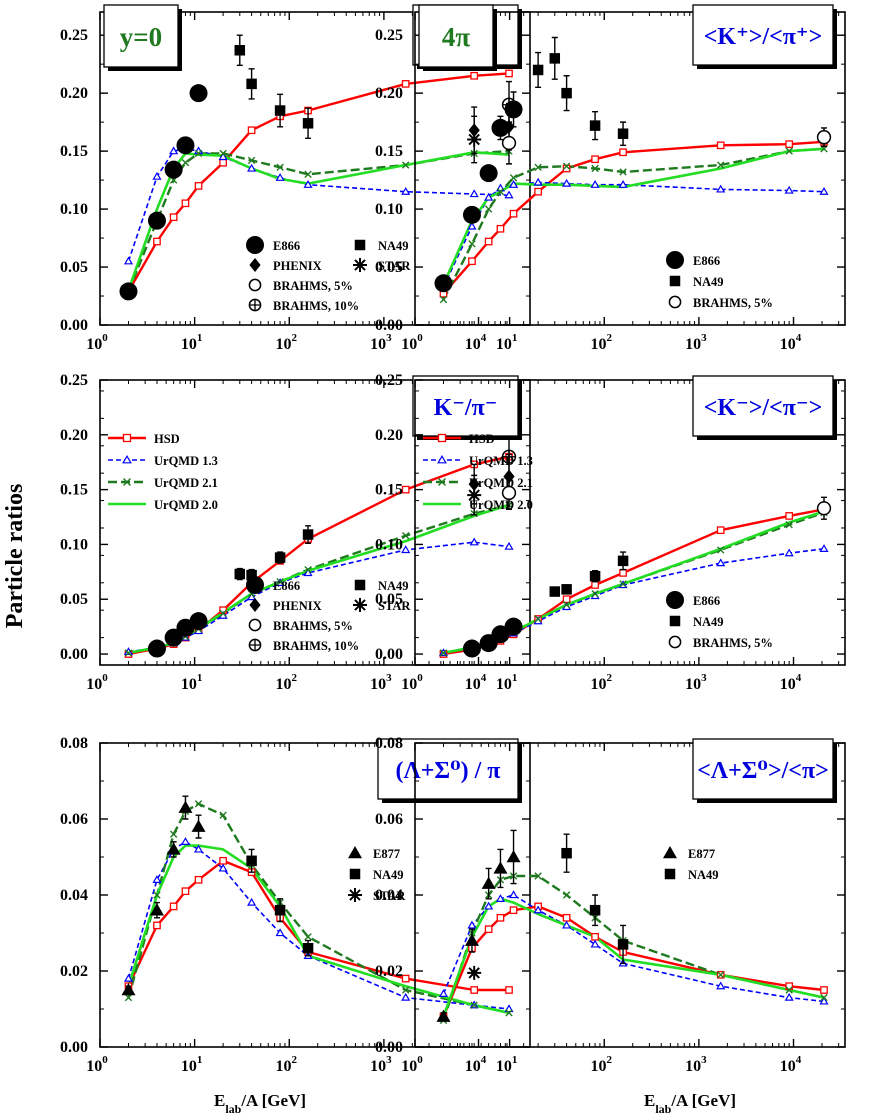  I want to click on data-legend: E866 NA49 PHENIX STAR BRAHMS, 5% BRAHMS, 10%, so click(328, 274).